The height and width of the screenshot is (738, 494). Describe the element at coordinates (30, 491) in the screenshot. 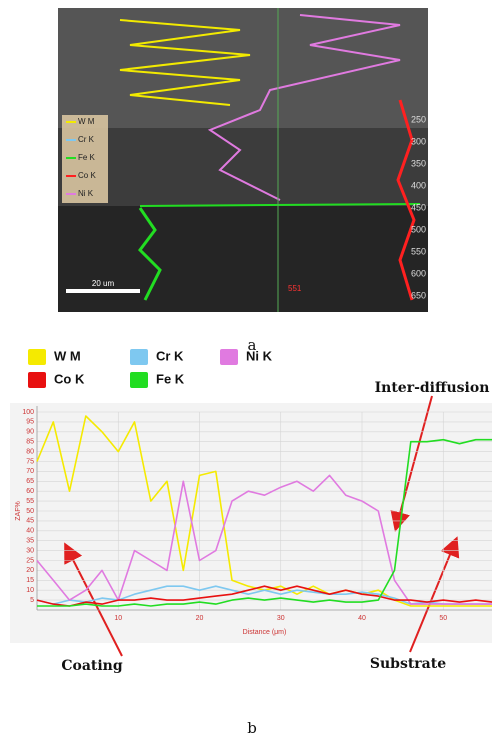

I see `y-tick-label: 60` at that location.